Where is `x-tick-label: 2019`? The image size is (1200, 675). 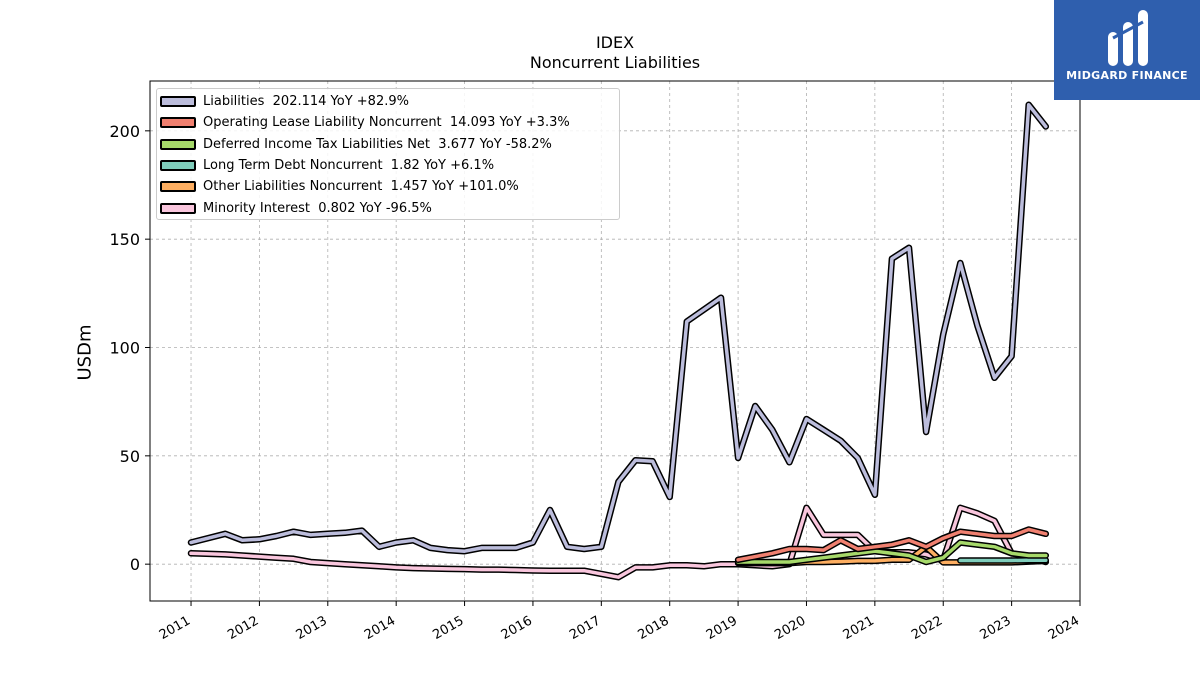
x-tick-label: 2019 is located at coordinates (722, 628).